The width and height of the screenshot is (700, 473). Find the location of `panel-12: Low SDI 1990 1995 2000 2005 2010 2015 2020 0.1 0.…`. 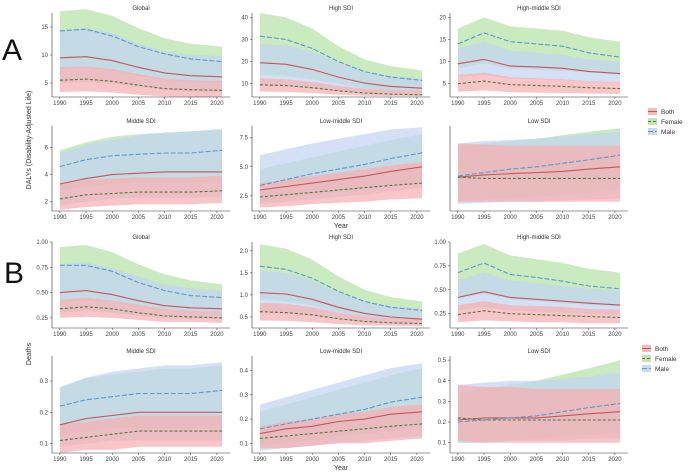

panel-12: Low SDI 1990 1995 2000 2005 2010 2015 2020 0.1 0.… is located at coordinates (533, 406).